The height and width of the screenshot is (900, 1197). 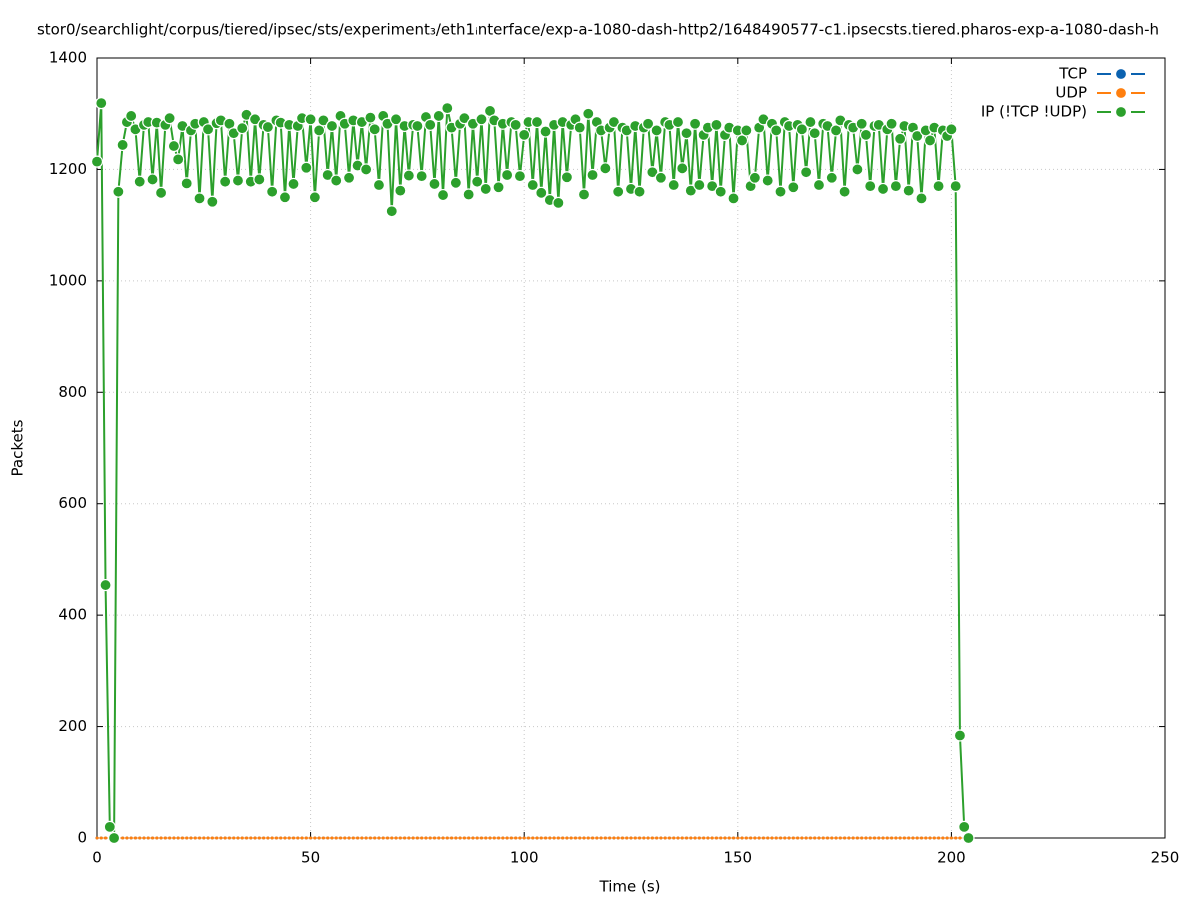 What do you see at coordinates (1034, 112) in the screenshot?
I see `legend-label: IP (!TCP !UDP)` at bounding box center [1034, 112].